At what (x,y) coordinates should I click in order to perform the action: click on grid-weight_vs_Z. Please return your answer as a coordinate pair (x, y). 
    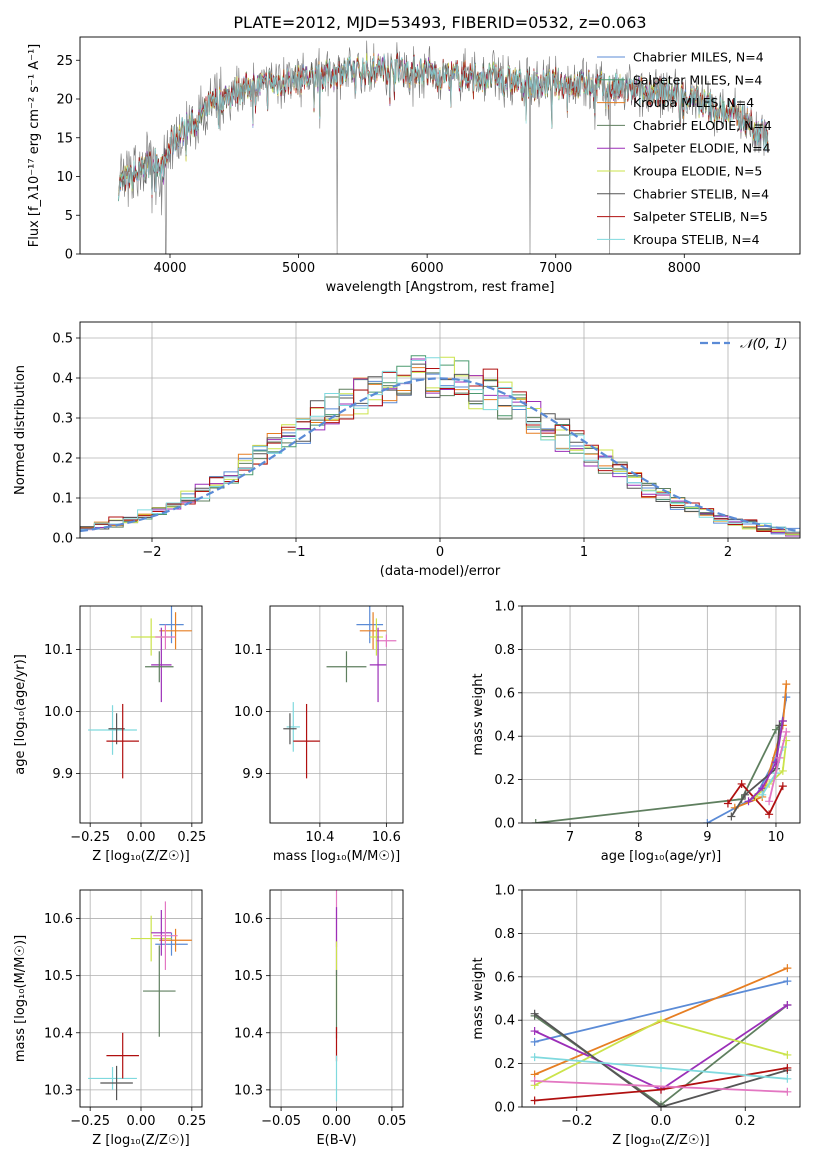
    Looking at the image, I should click on (661, 998).